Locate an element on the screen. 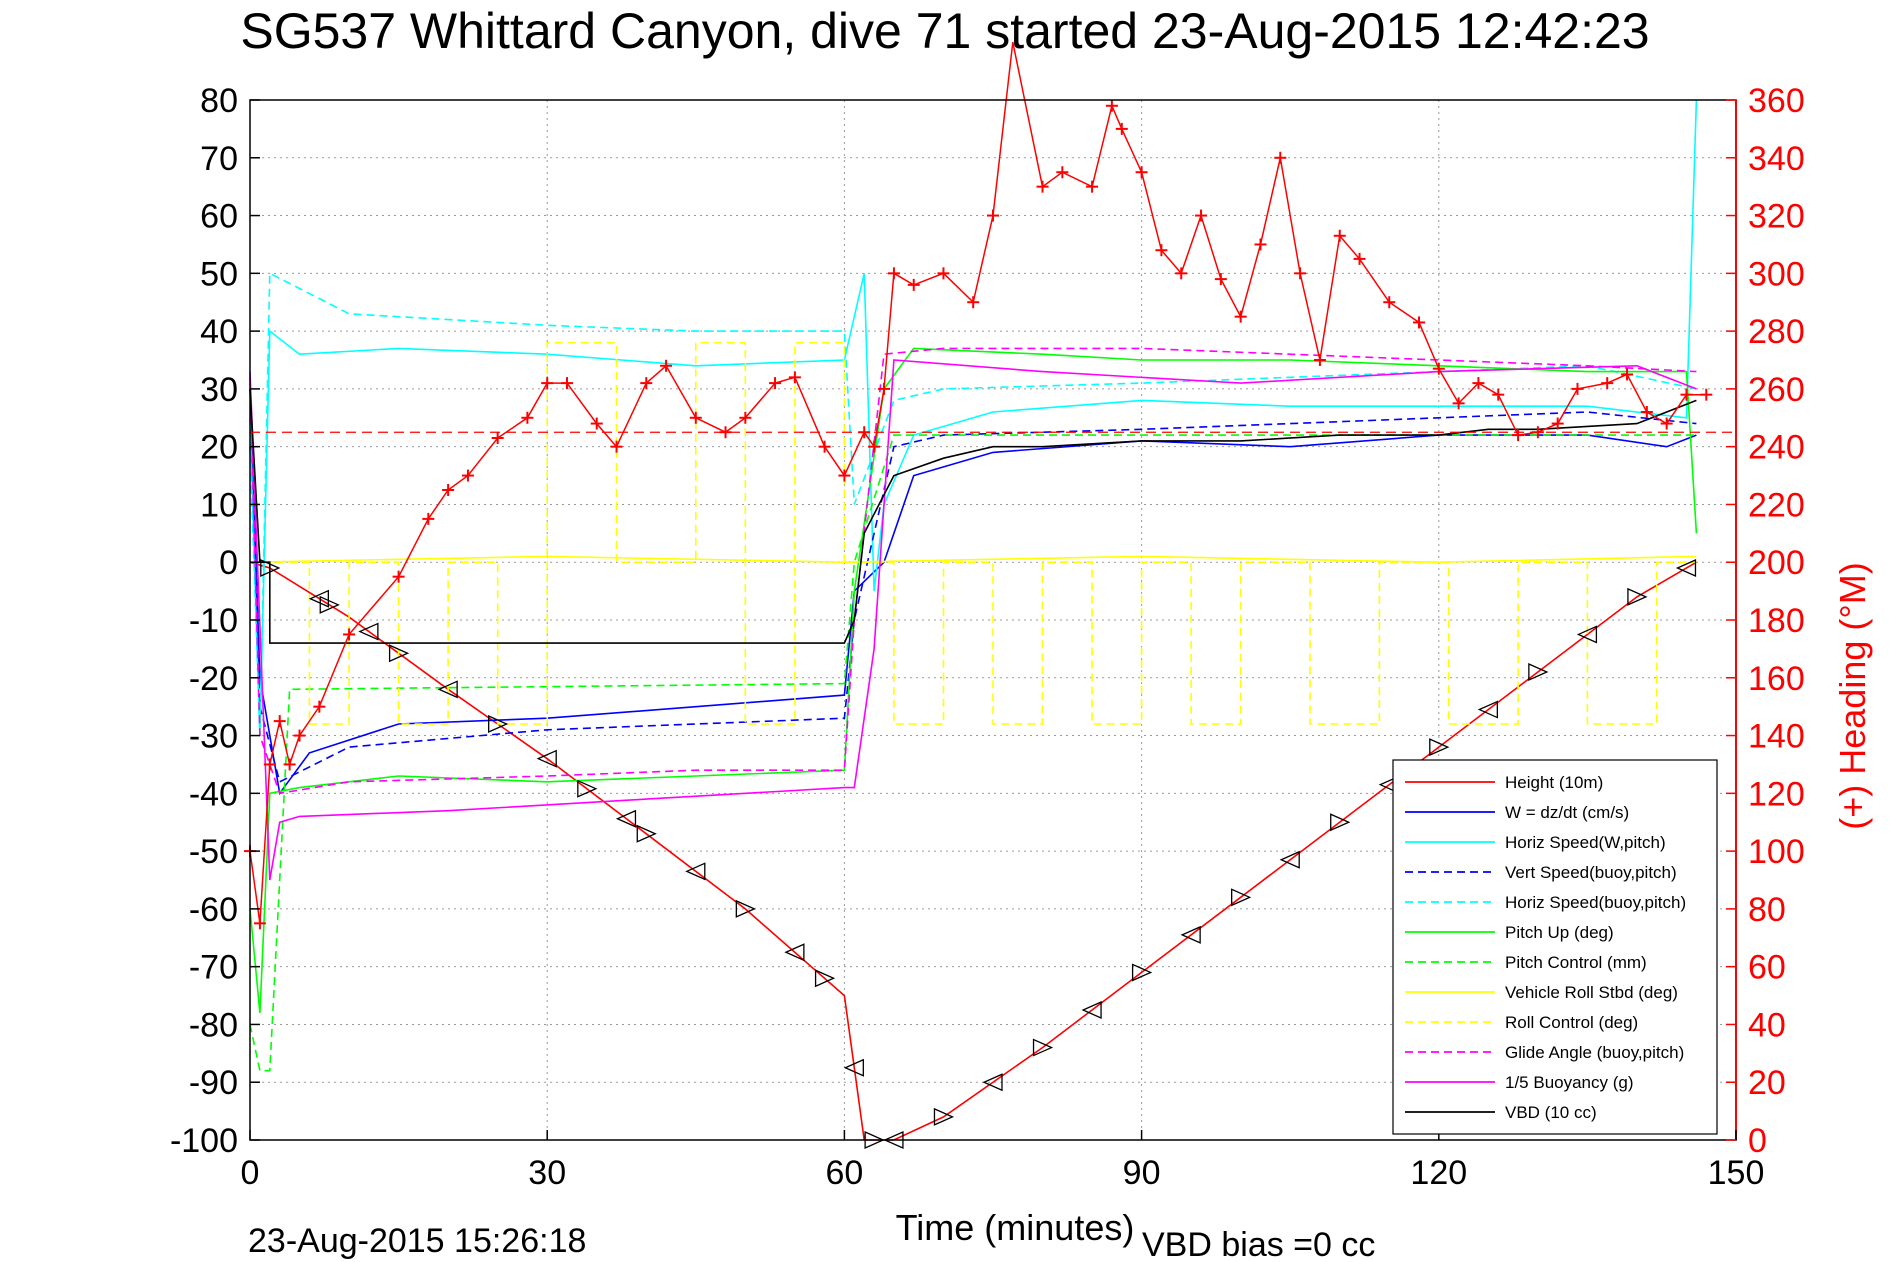  y-tick-label: 80 is located at coordinates (219, 101).